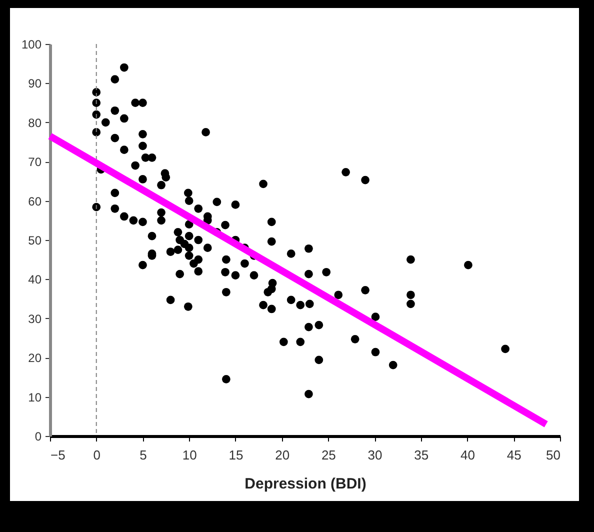 The height and width of the screenshot is (532, 594). I want to click on x-tick-label: 40, so click(468, 455).